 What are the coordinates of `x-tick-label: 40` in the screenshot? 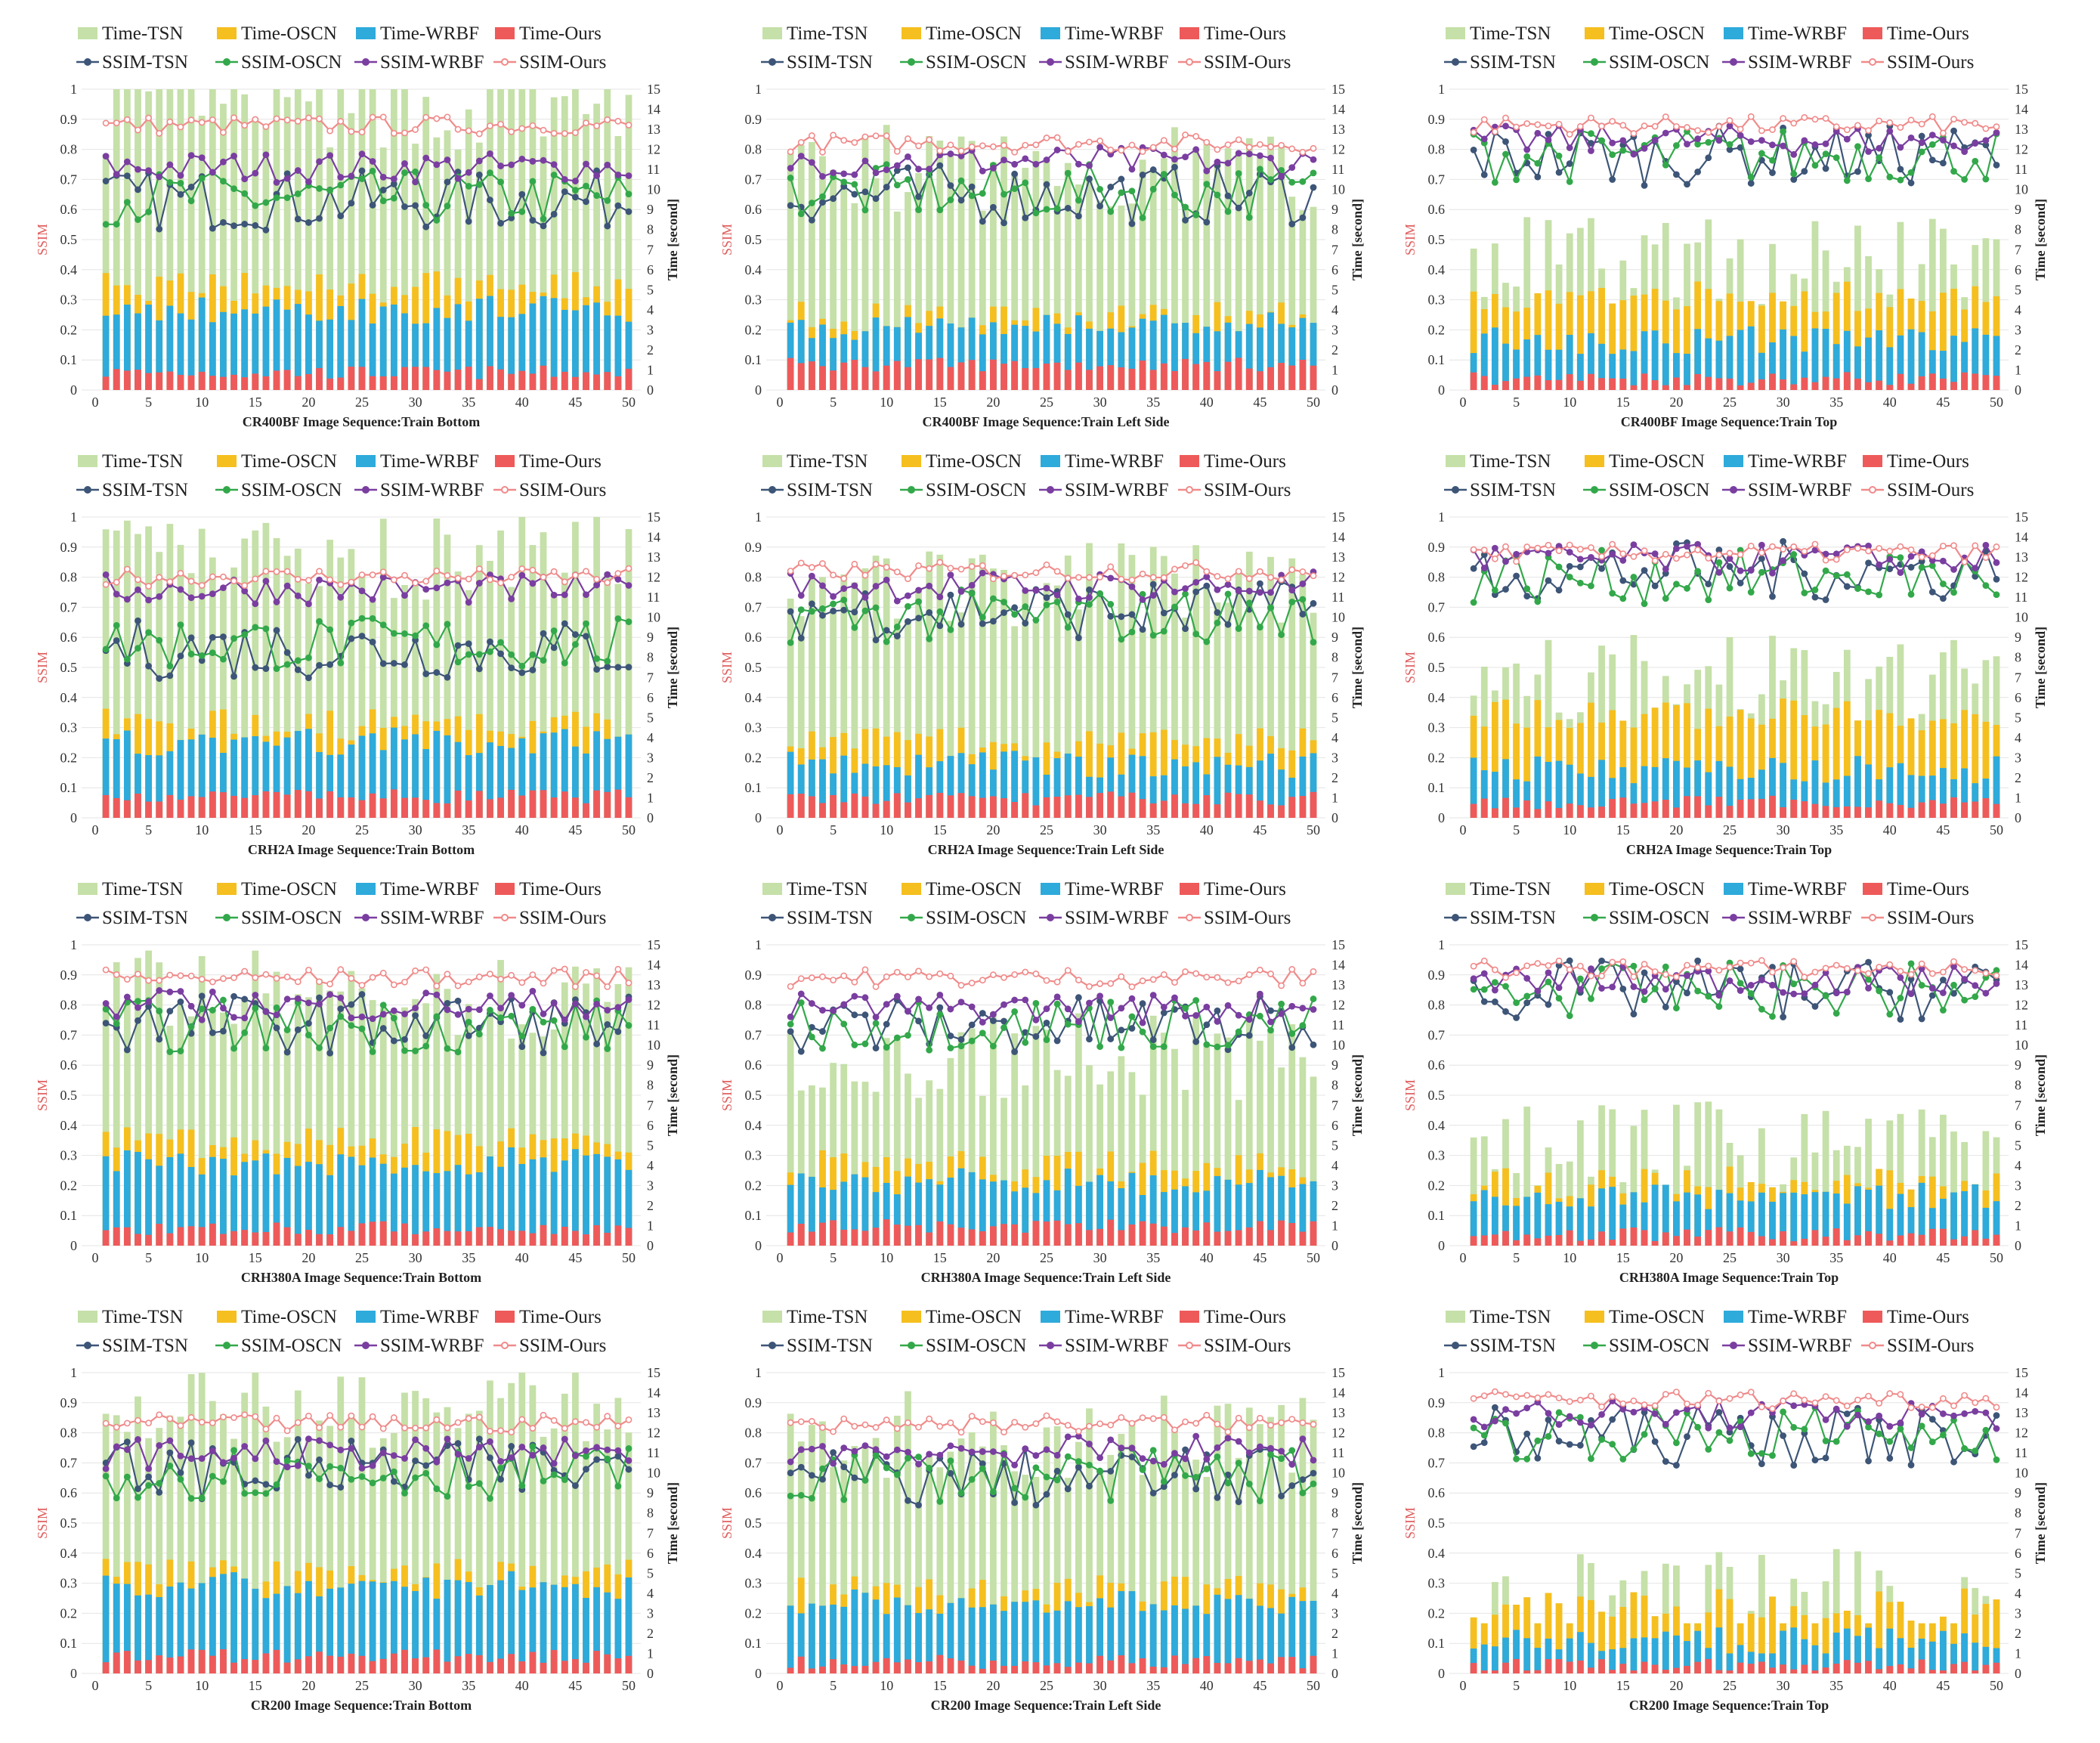 It's located at (1207, 1258).